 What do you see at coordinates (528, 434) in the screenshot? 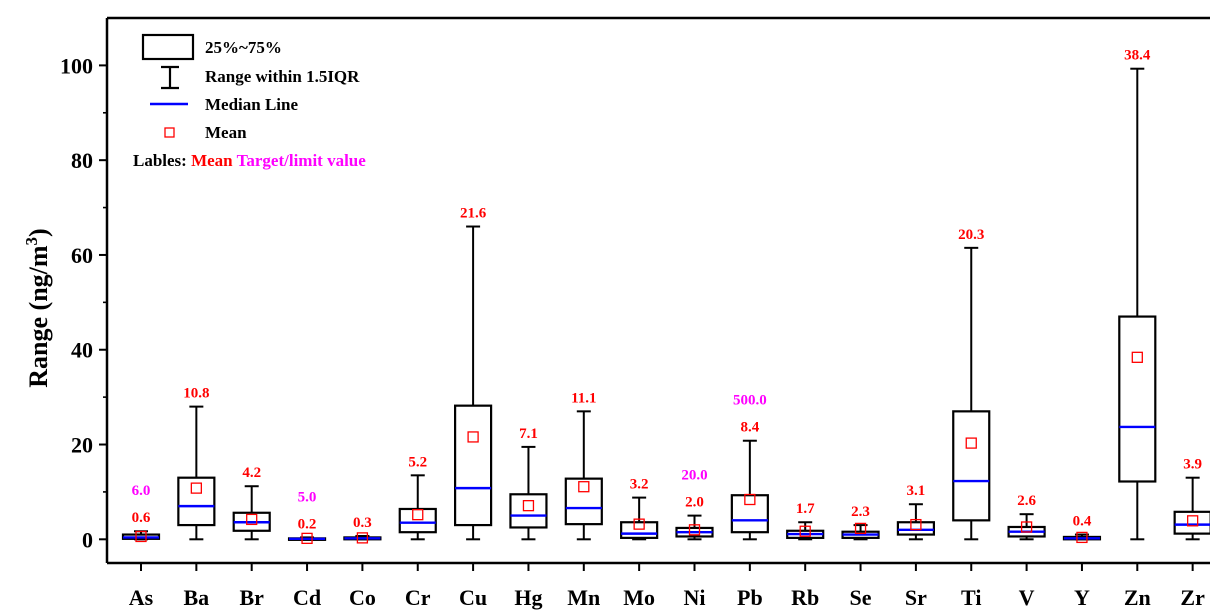
I see `mean-value-label: 7.1` at bounding box center [528, 434].